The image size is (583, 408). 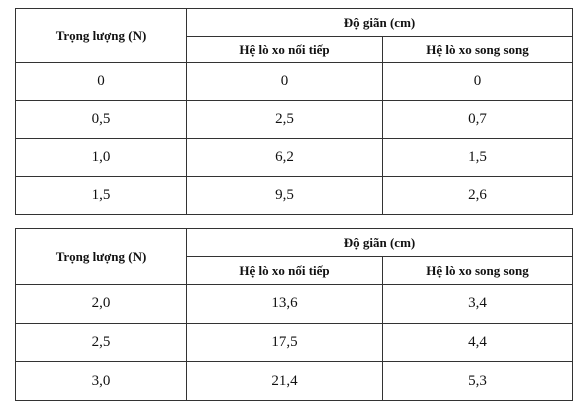 I want to click on table-cell: 4,4, so click(x=477, y=342).